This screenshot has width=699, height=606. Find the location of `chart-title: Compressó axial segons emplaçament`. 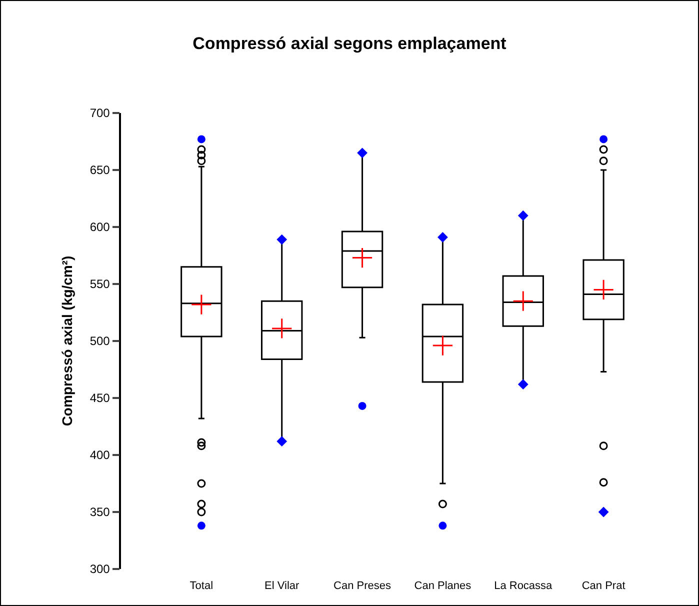

chart-title: Compressó axial segons emplaçament is located at coordinates (349, 44).